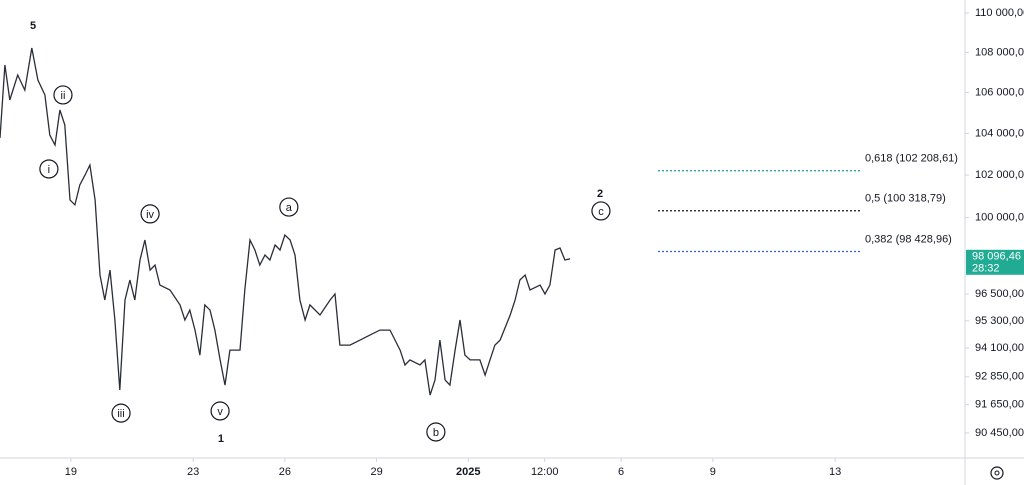 The image size is (1024, 485). I want to click on x-tick-label: 29, so click(376, 472).